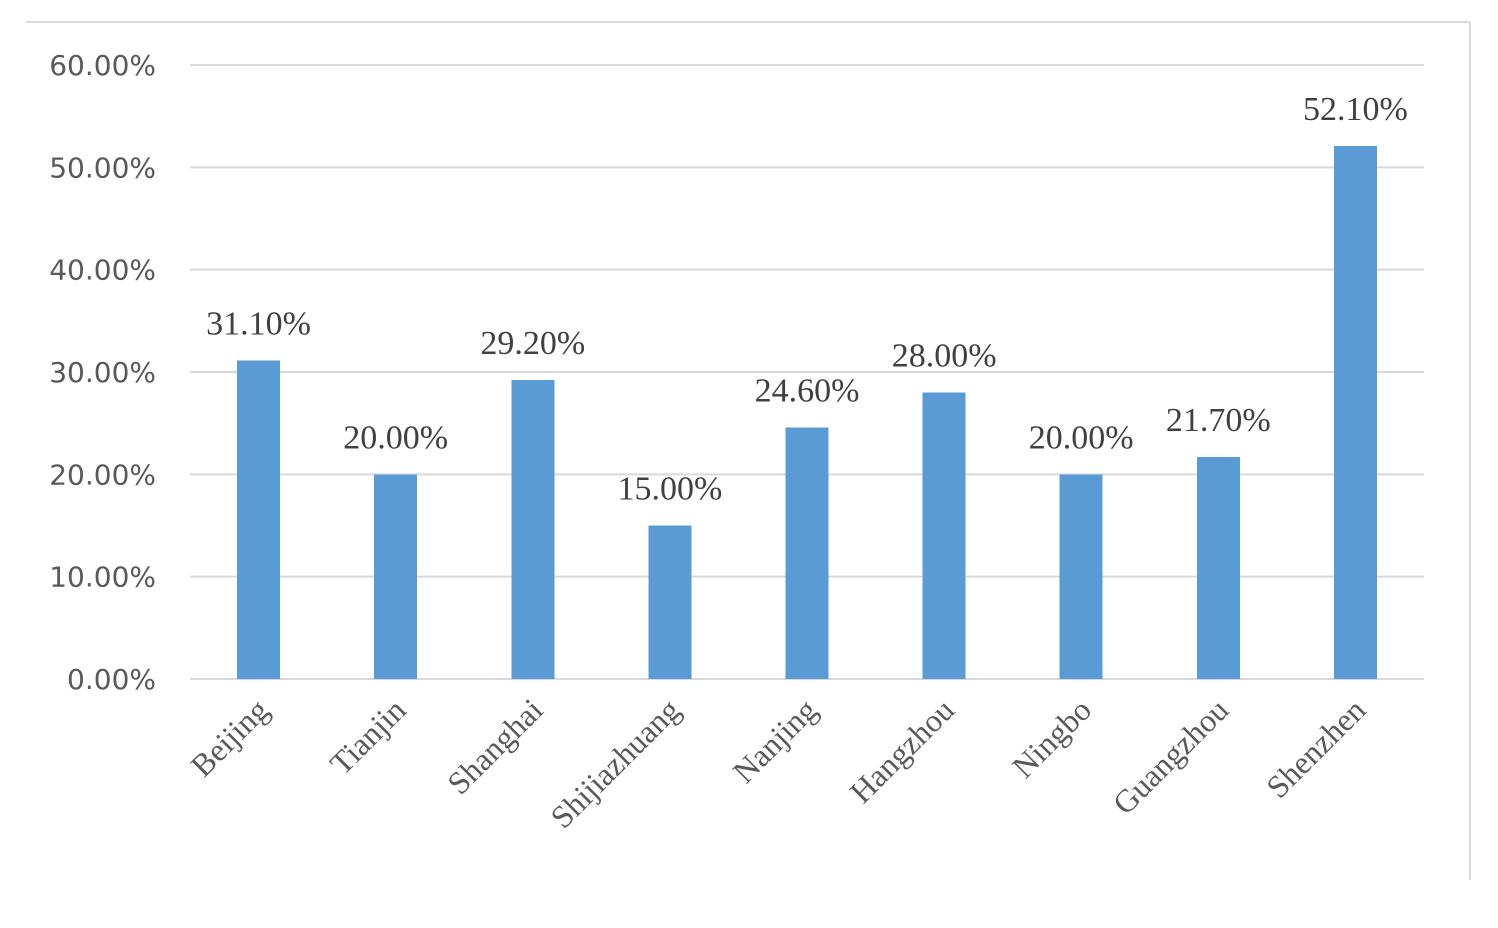 Image resolution: width=1498 pixels, height=928 pixels. Describe the element at coordinates (395, 437) in the screenshot. I see `data-label-tianjin: 20.00%` at that location.